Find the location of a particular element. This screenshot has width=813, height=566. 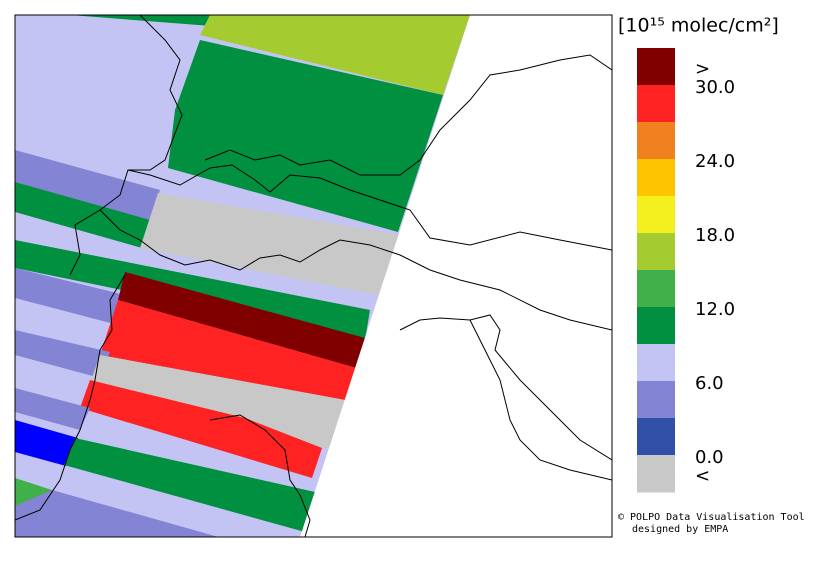

credit-line: © POLPO Data Visualisation Tool is located at coordinates (711, 517).